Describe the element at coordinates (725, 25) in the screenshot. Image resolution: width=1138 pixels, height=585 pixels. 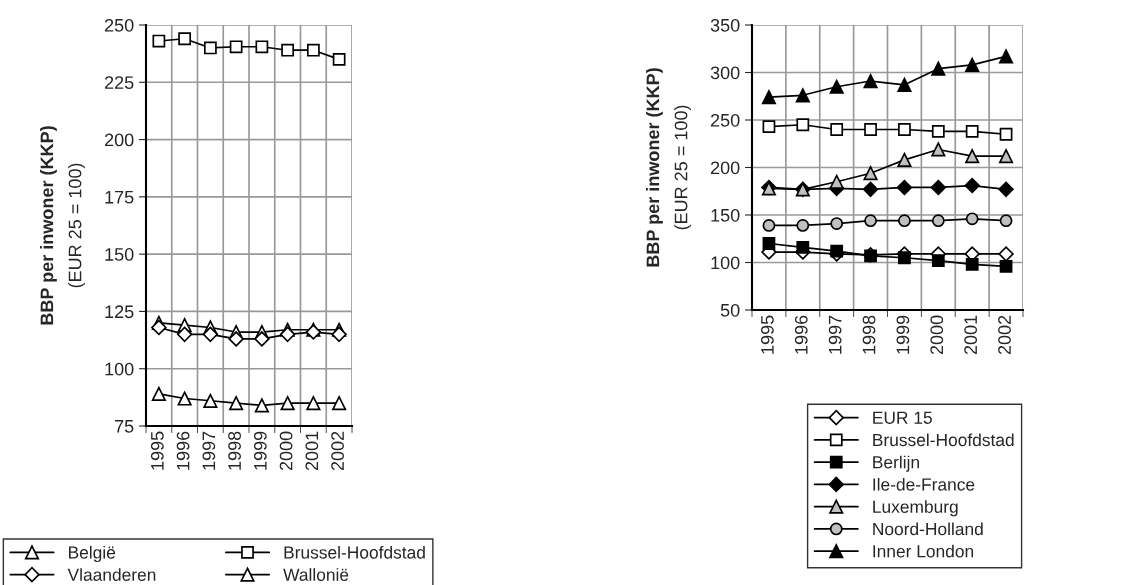
I see `y-tick-label: 350` at that location.